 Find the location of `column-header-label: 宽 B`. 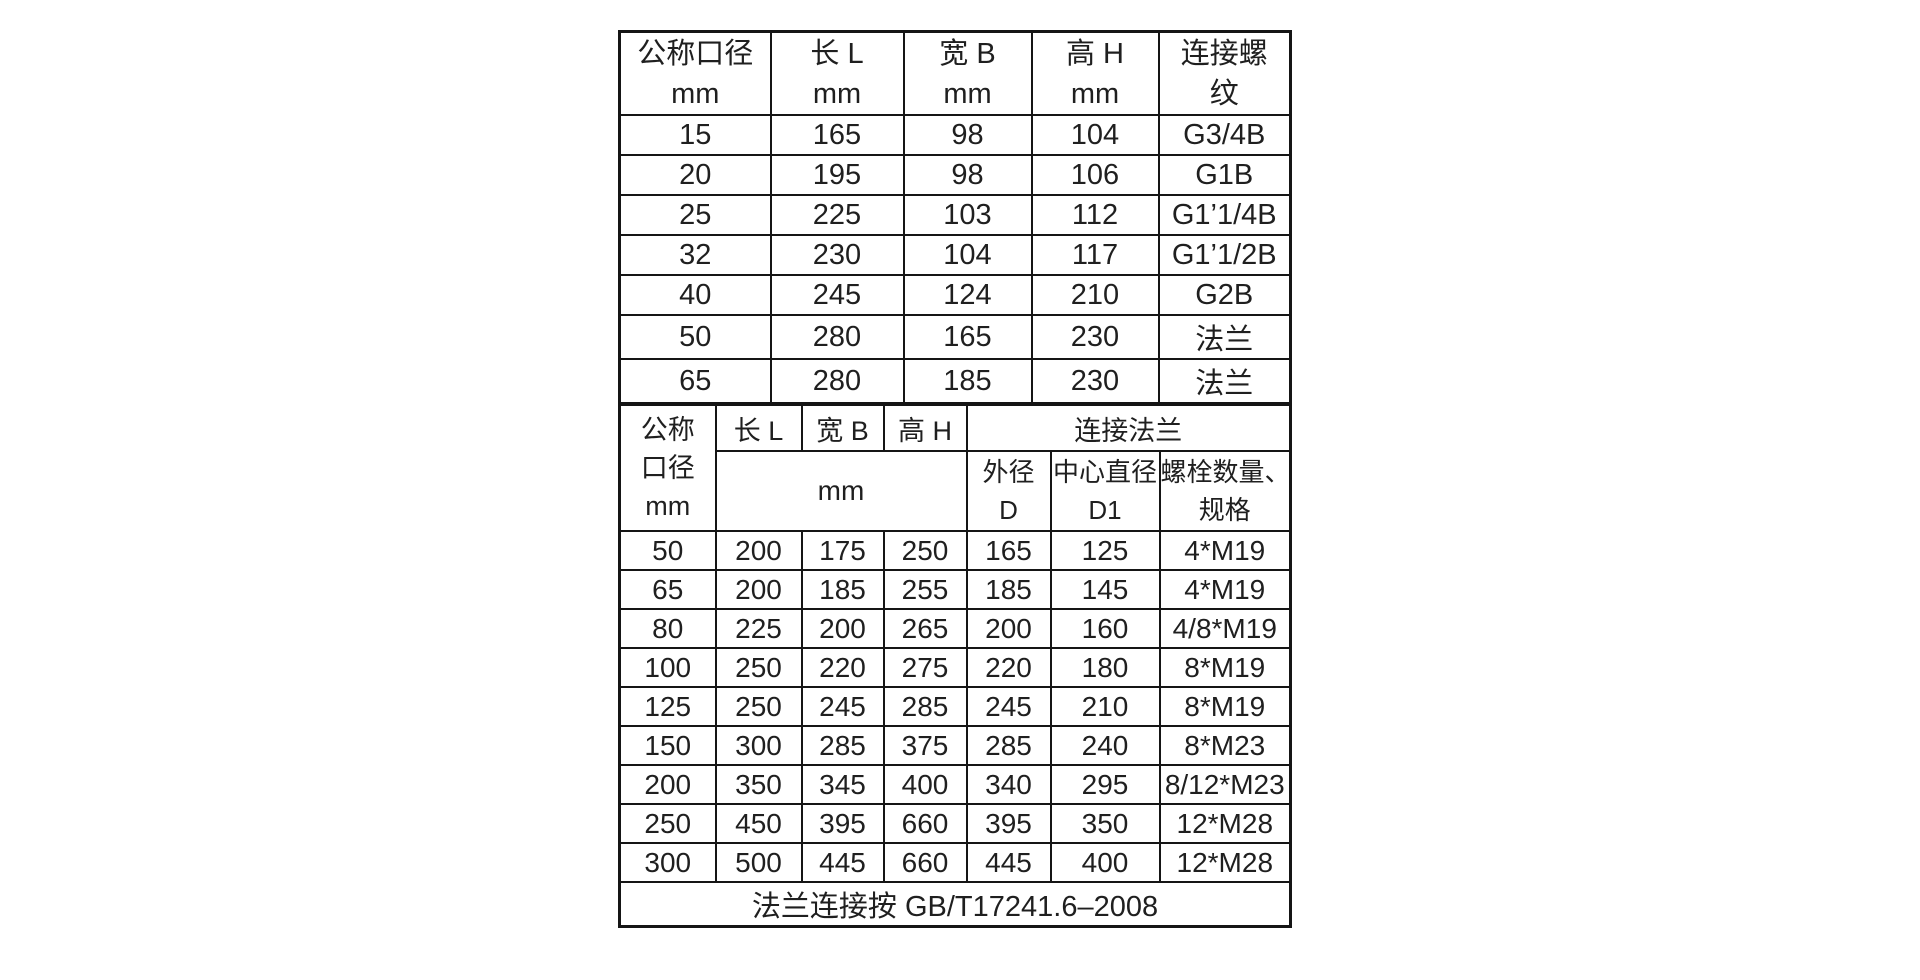

column-header-label: 宽 B is located at coordinates (967, 53).